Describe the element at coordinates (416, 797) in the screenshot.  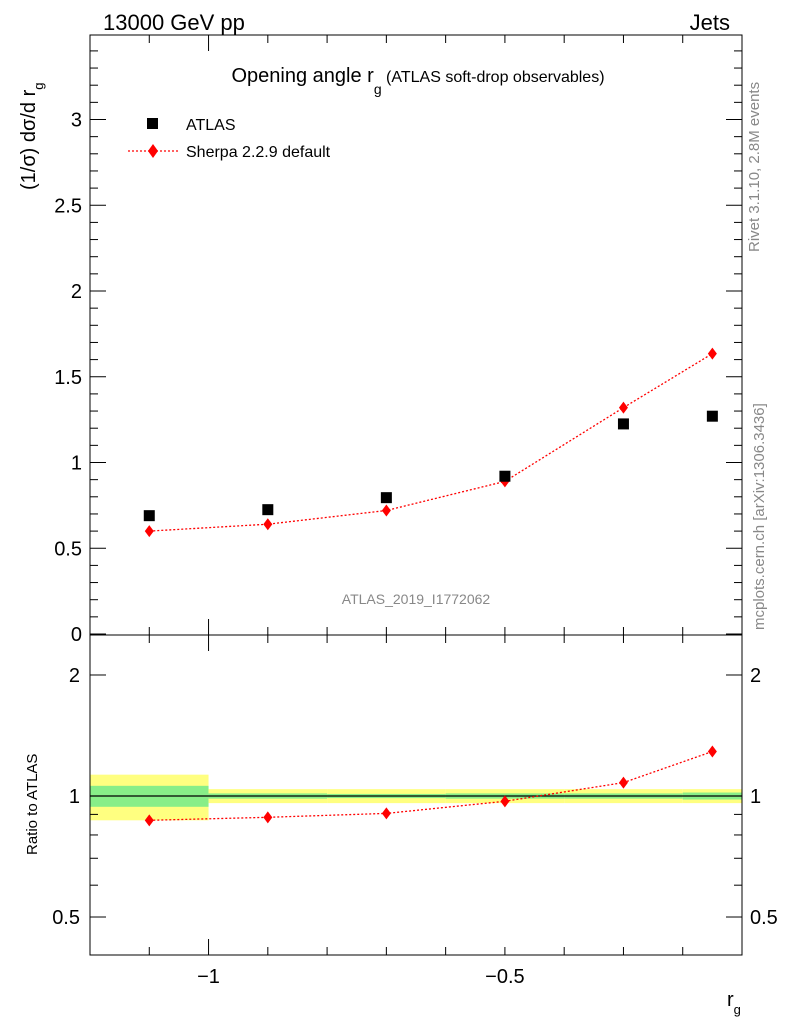
I see `ratio-uncertainty-bands` at that location.